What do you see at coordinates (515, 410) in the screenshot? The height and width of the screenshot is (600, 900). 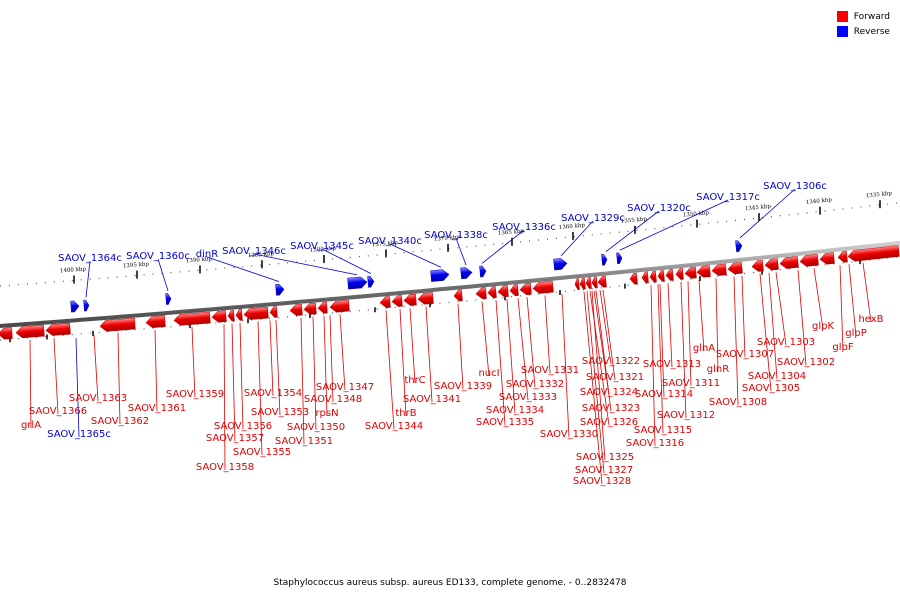 I see `gene-label-saov-1334: SAOV_1334` at bounding box center [515, 410].